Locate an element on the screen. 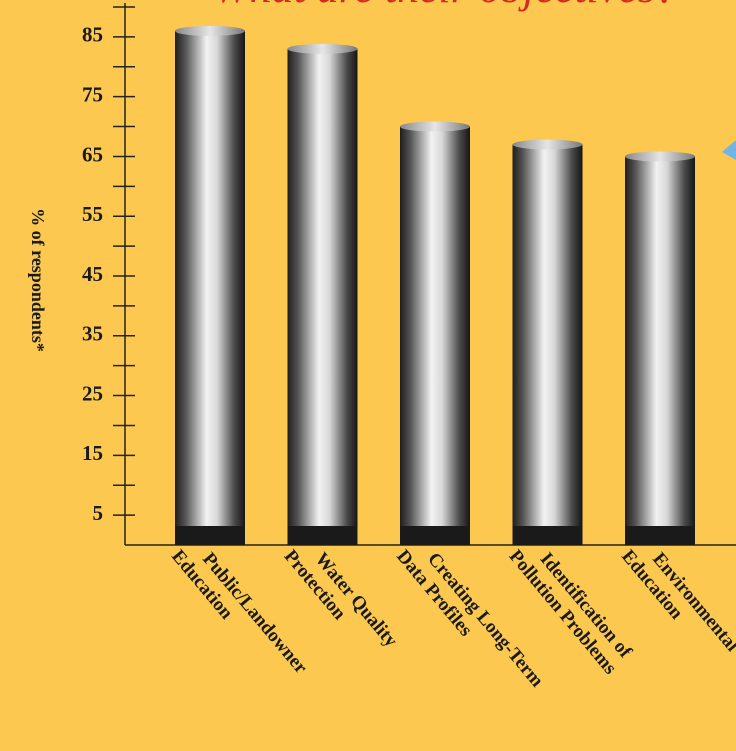 Image resolution: width=736 pixels, height=751 pixels. y-tick-label: 35 is located at coordinates (92, 334).